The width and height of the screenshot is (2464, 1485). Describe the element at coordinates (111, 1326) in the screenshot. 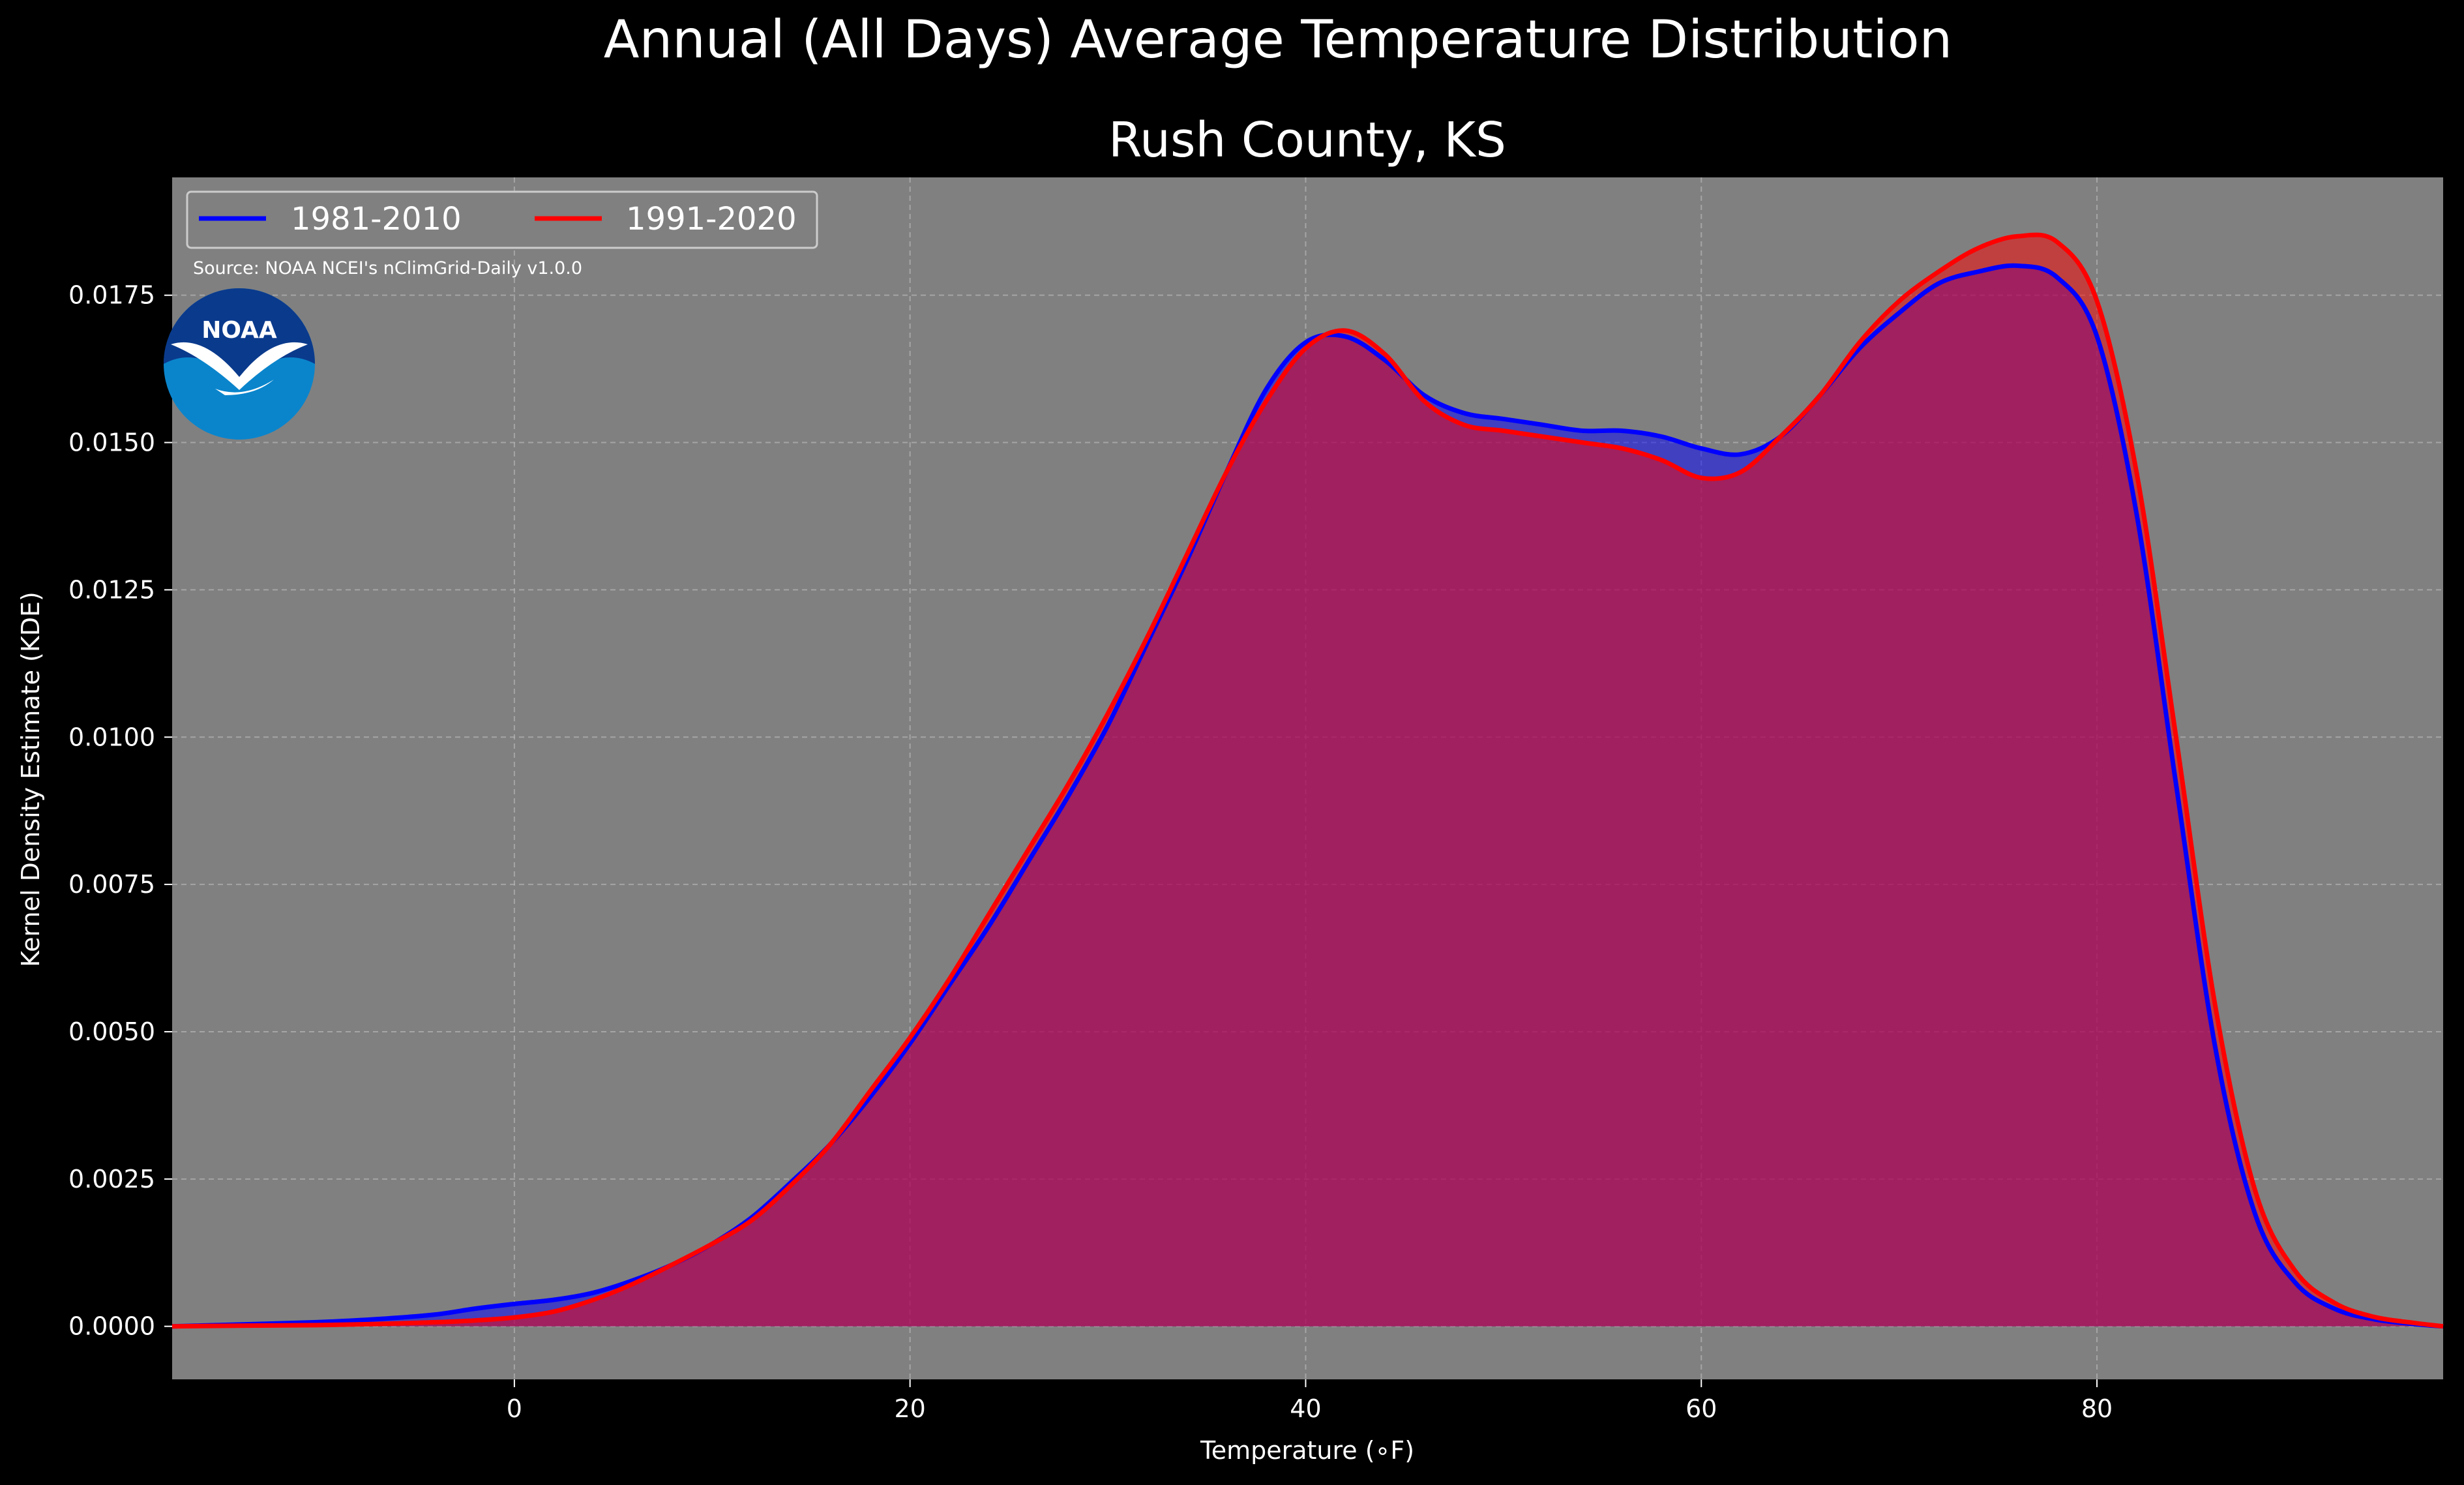

I see `y-tick-label: 0.0000` at that location.